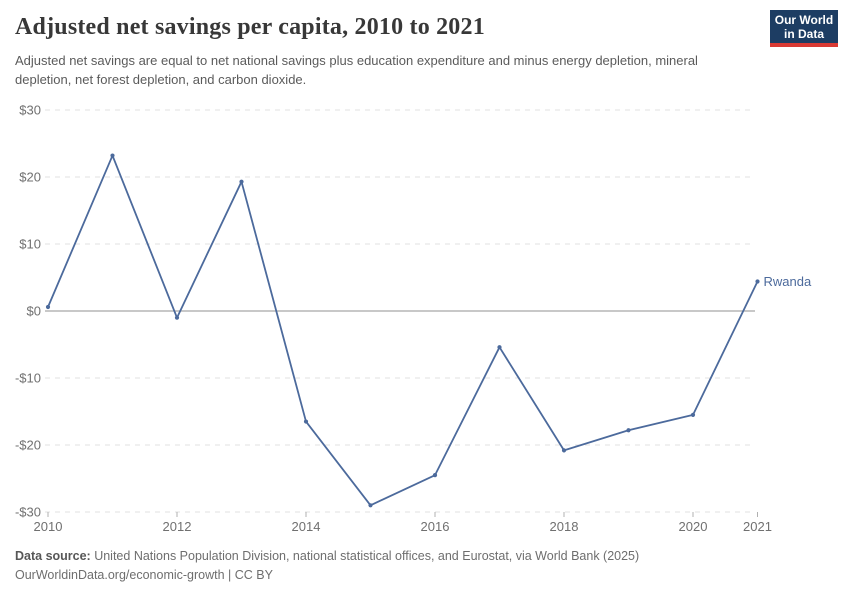 This screenshot has width=850, height=605. What do you see at coordinates (30, 177) in the screenshot?
I see `y-axis-tick-label: $20` at bounding box center [30, 177].